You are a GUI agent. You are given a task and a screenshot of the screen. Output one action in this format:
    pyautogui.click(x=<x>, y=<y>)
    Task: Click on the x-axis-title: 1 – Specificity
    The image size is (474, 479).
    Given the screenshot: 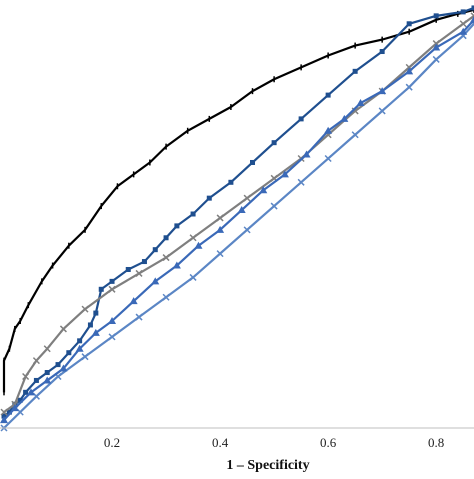 What is the action you would take?
    pyautogui.click(x=267, y=465)
    